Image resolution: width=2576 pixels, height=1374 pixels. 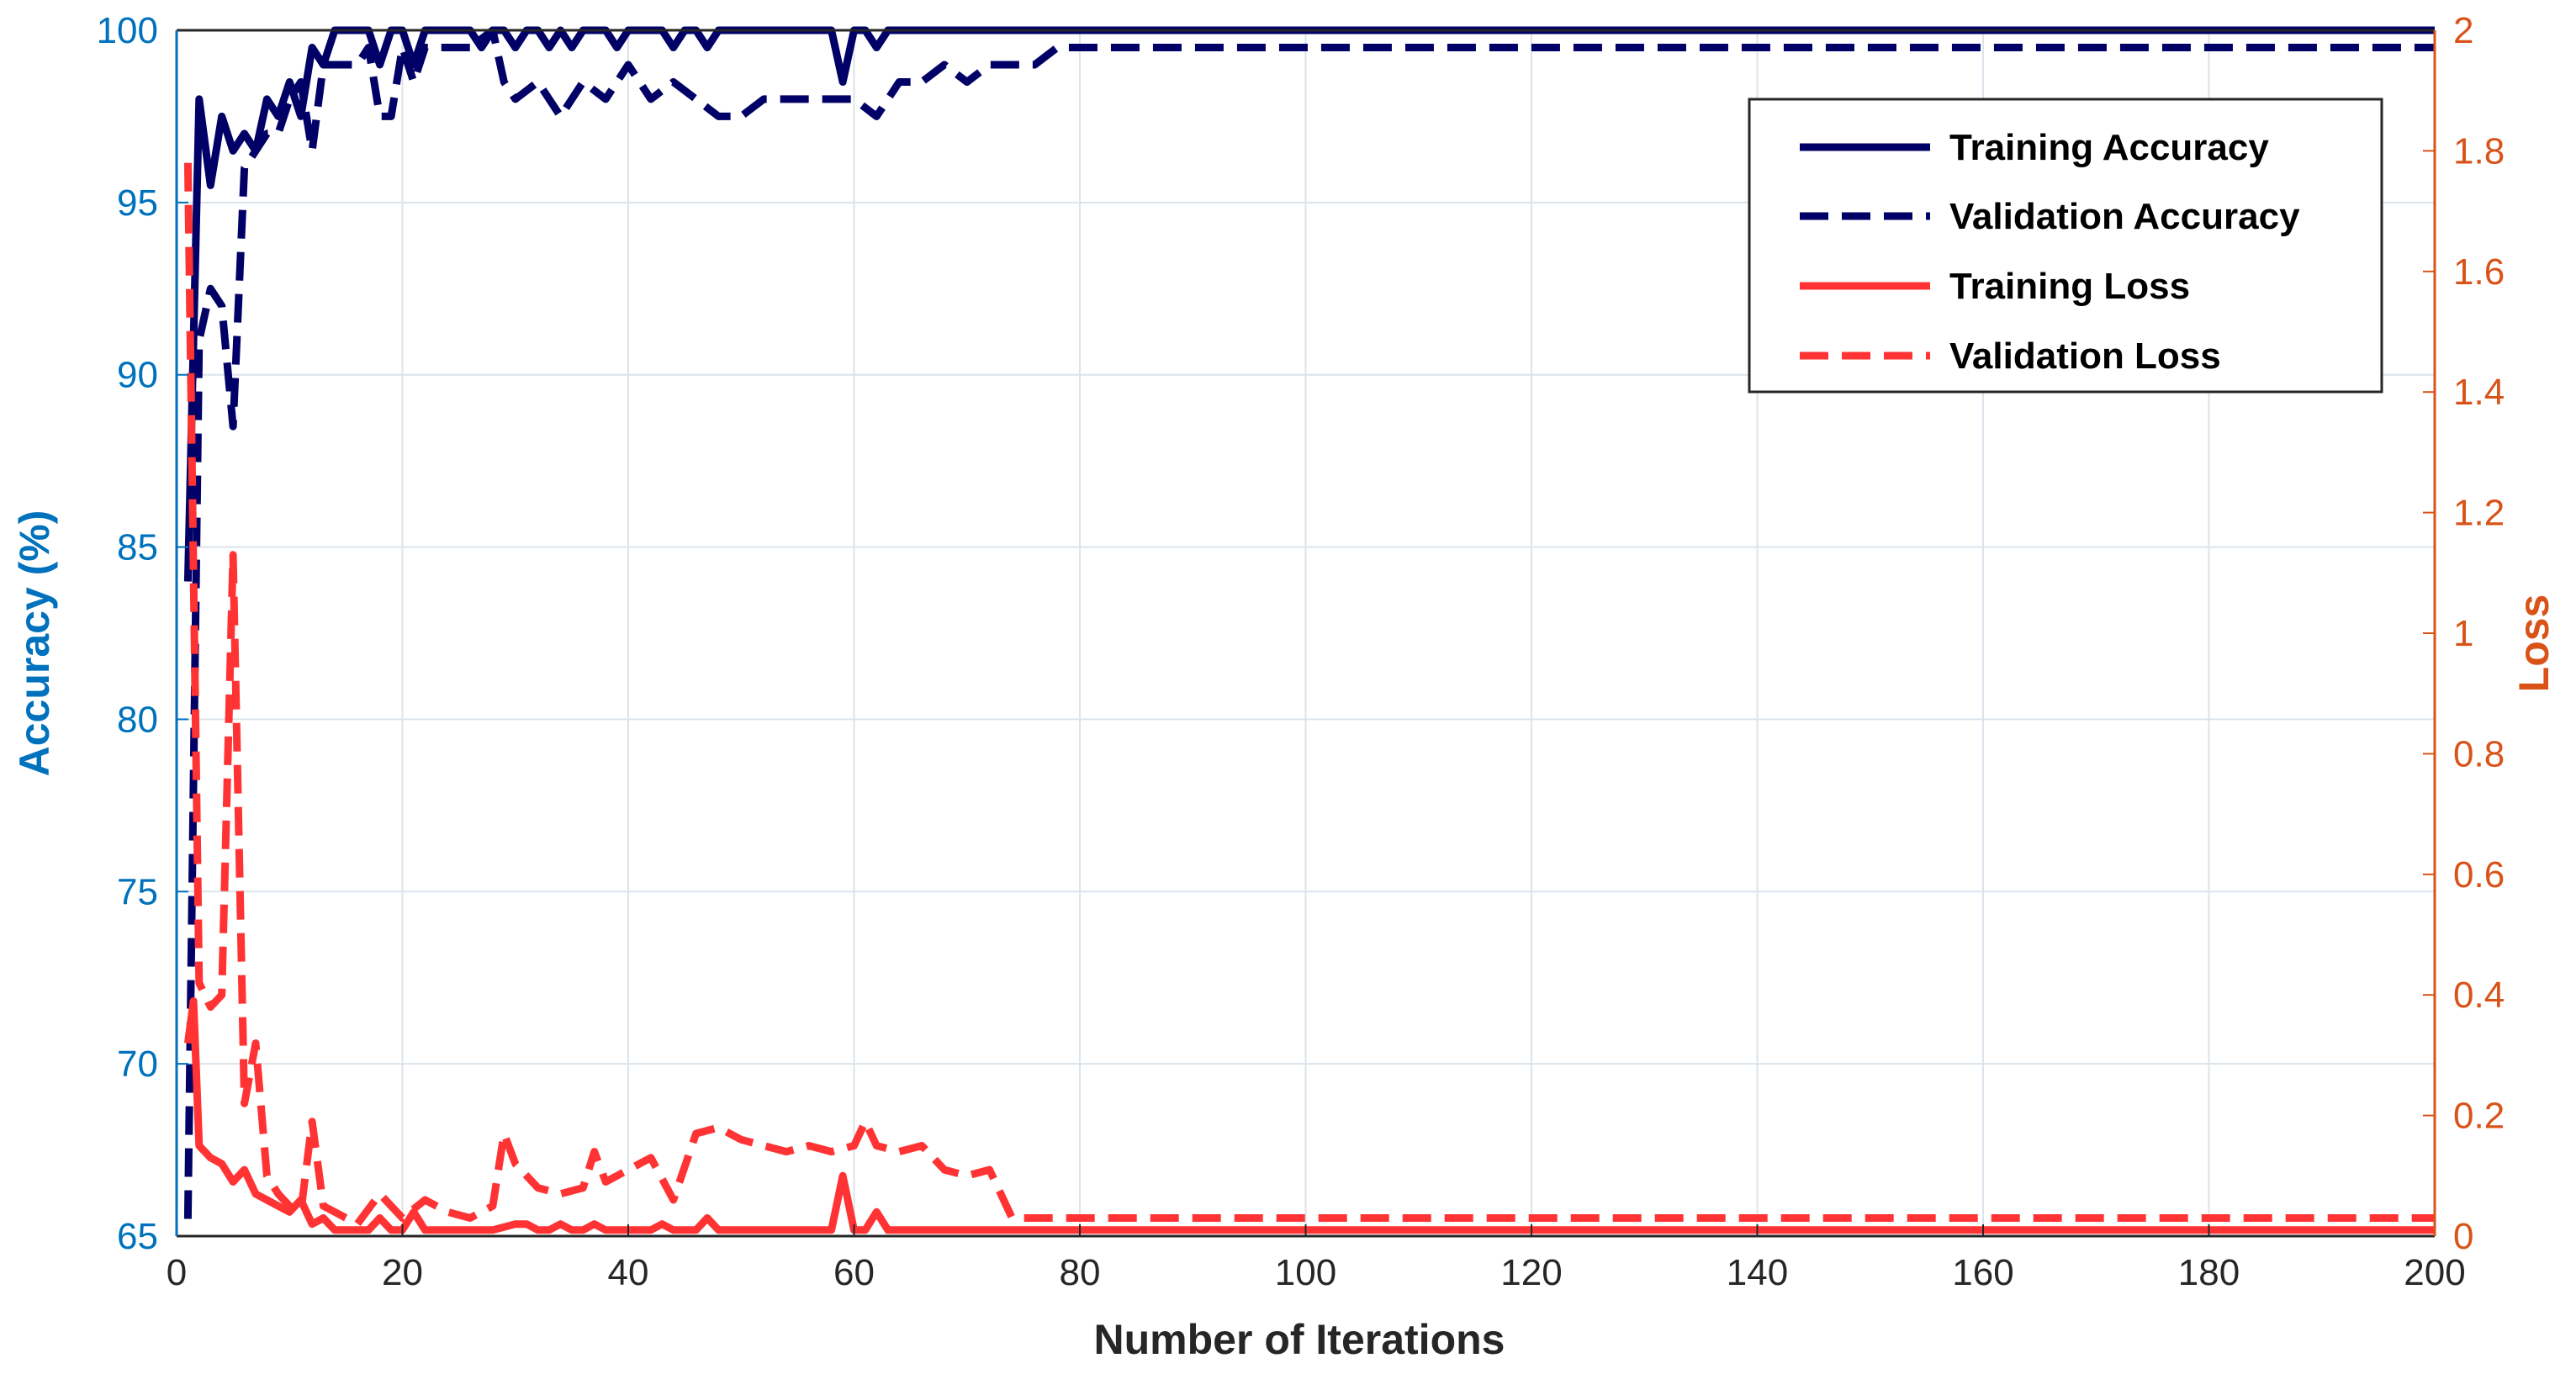 What do you see at coordinates (402, 1272) in the screenshot?
I see `x-tick-label-20: 20` at bounding box center [402, 1272].